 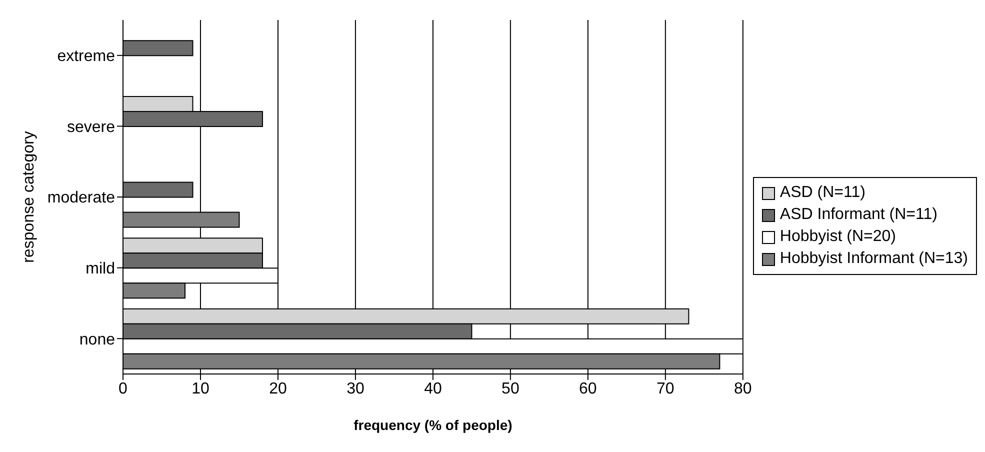 What do you see at coordinates (97, 339) in the screenshot?
I see `y-tick-label: none` at bounding box center [97, 339].